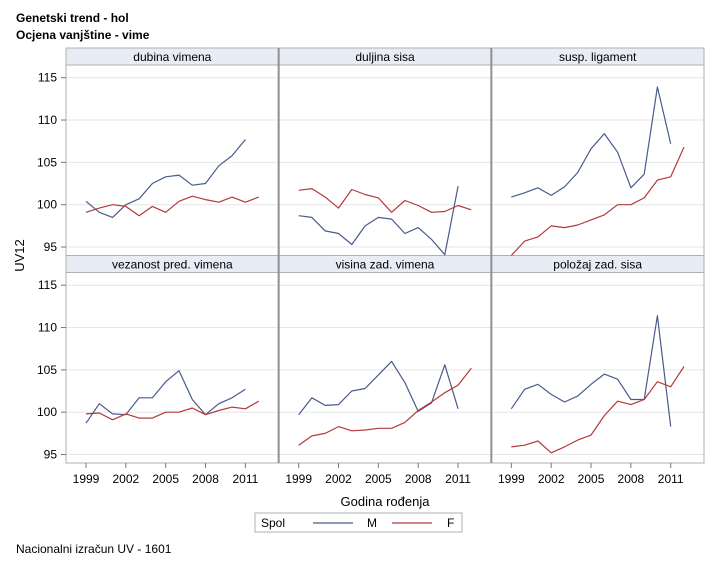  What do you see at coordinates (598, 57) in the screenshot?
I see `panel-label: susp. ligament` at bounding box center [598, 57].